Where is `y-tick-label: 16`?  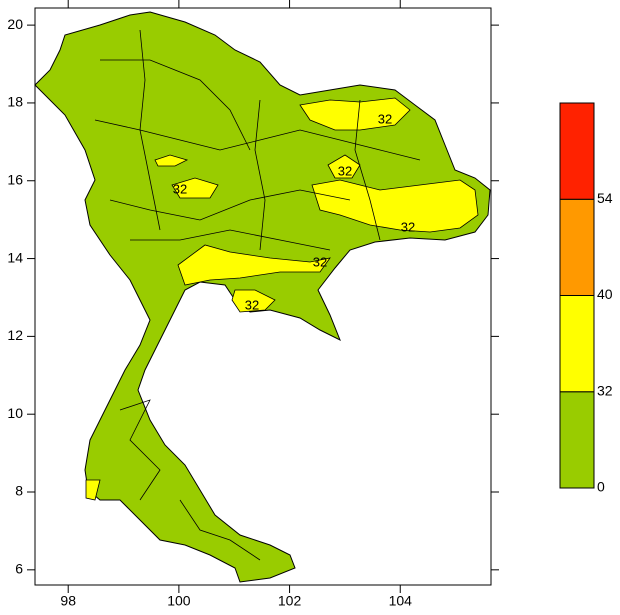 y-tick-label: 16 is located at coordinates (15, 179).